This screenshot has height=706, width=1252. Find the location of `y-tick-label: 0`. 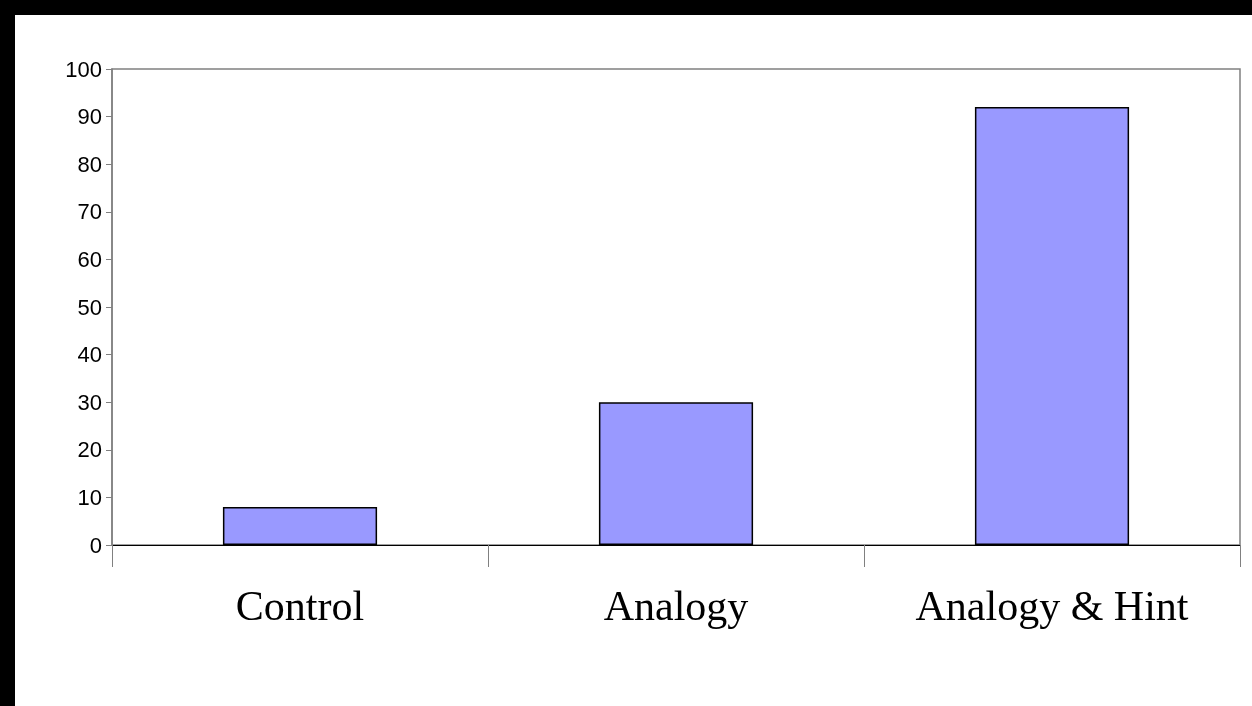

y-tick-label: 0 is located at coordinates (95, 545).